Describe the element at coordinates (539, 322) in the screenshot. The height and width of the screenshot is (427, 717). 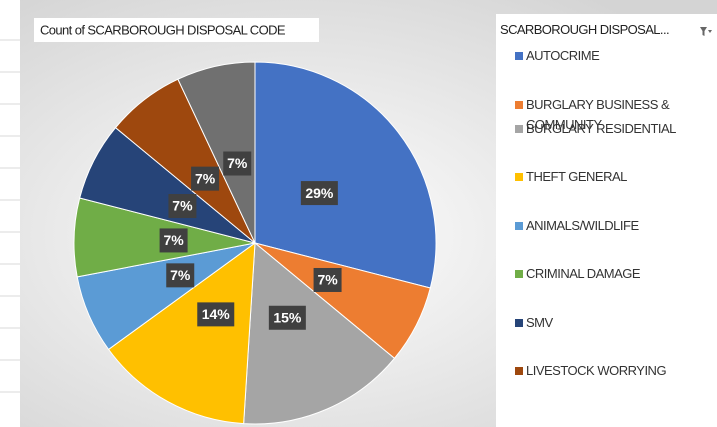
I see `legend-label: SMV` at that location.